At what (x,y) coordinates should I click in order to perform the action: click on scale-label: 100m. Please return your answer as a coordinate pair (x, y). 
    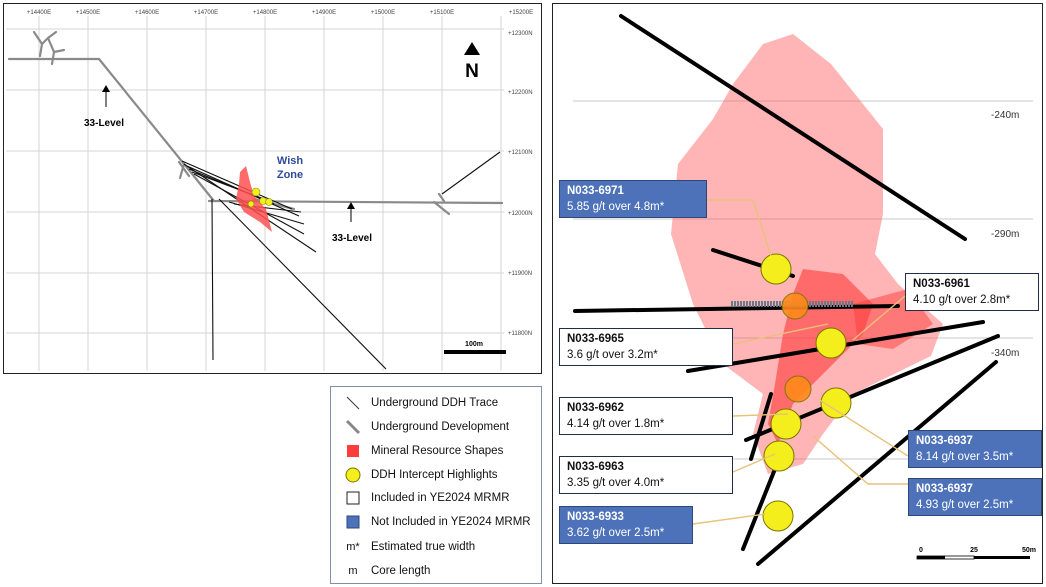
    Looking at the image, I should click on (474, 344).